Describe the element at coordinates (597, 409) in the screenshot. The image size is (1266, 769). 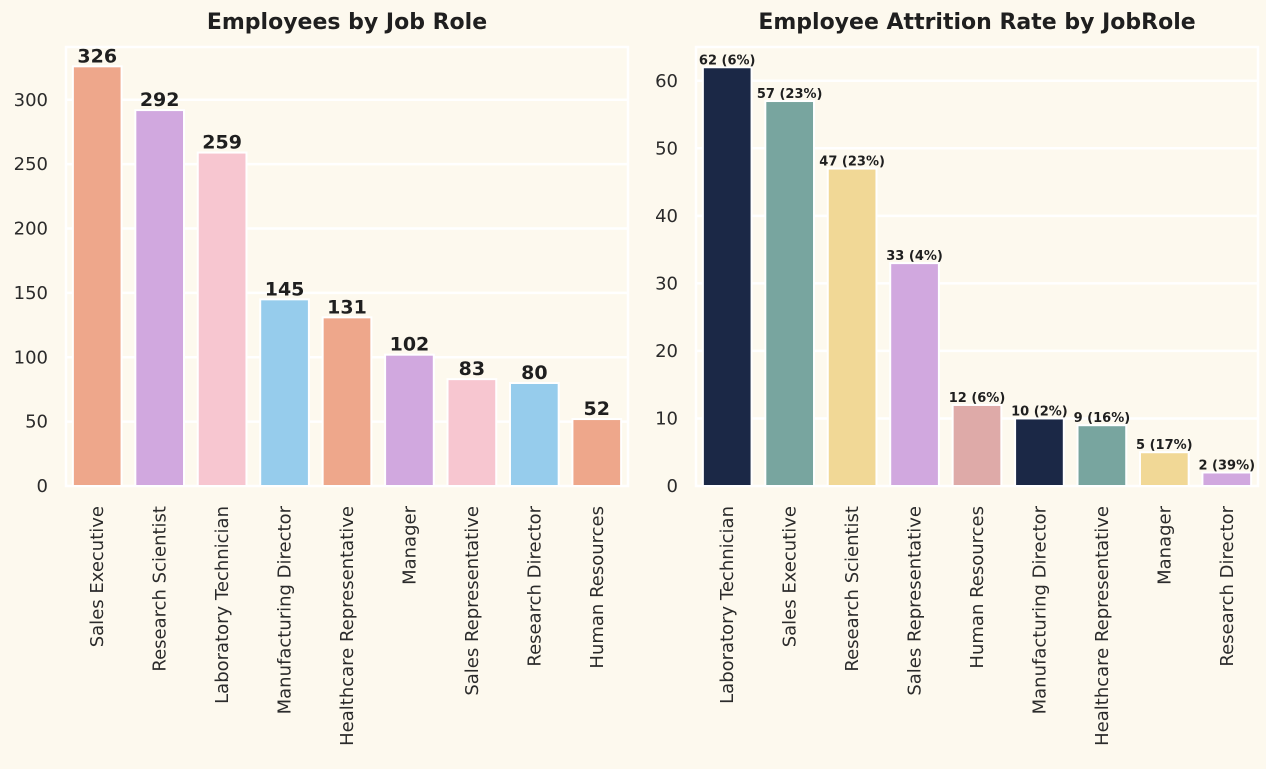
I see `data-label: 52` at that location.